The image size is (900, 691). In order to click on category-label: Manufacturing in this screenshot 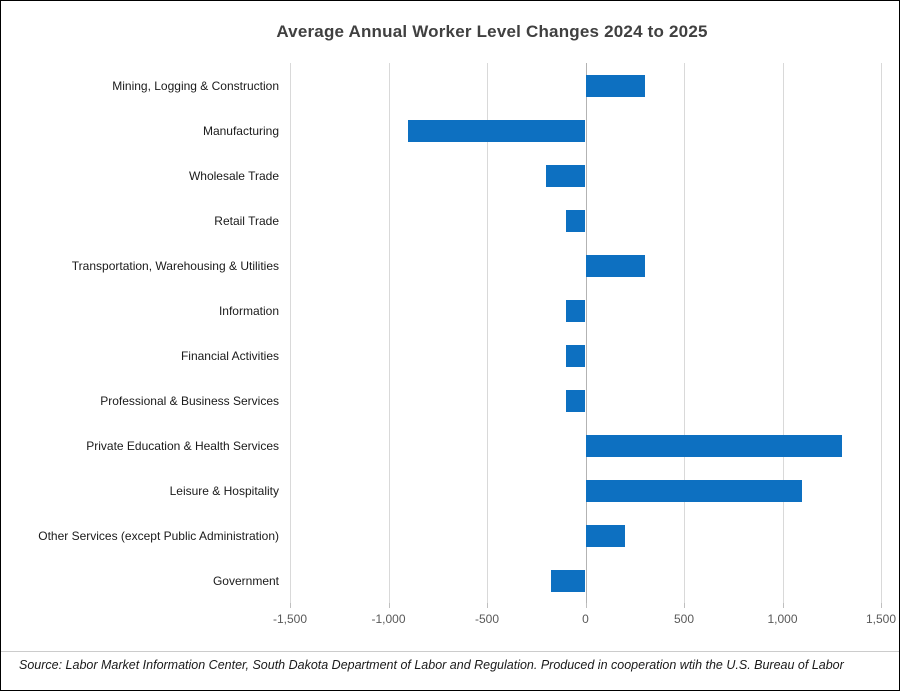, I will do `click(240, 130)`.